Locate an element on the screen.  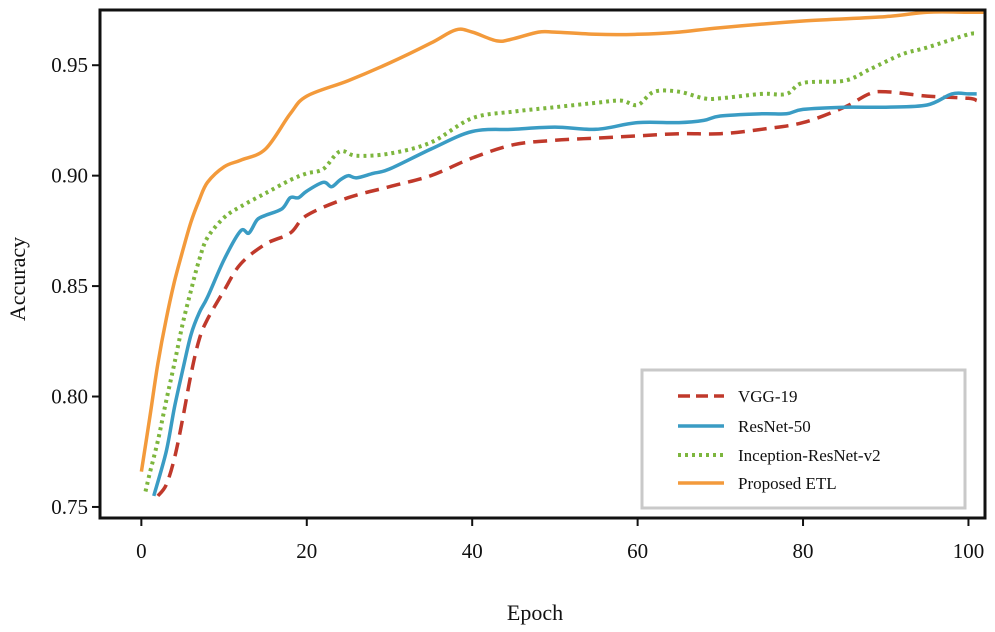
legend-label: Inception-ResNet-v2 is located at coordinates (809, 455).